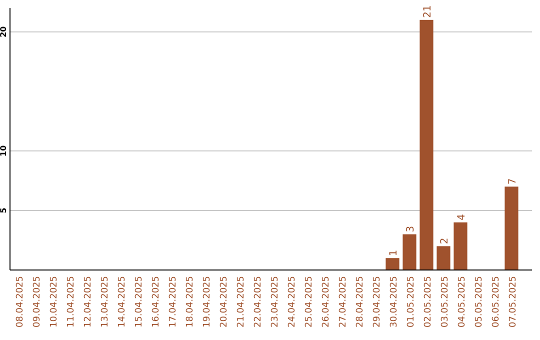 The image size is (540, 340). What do you see at coordinates (173, 302) in the screenshot?
I see `x-tick-label: 17.04.2025` at bounding box center [173, 302].